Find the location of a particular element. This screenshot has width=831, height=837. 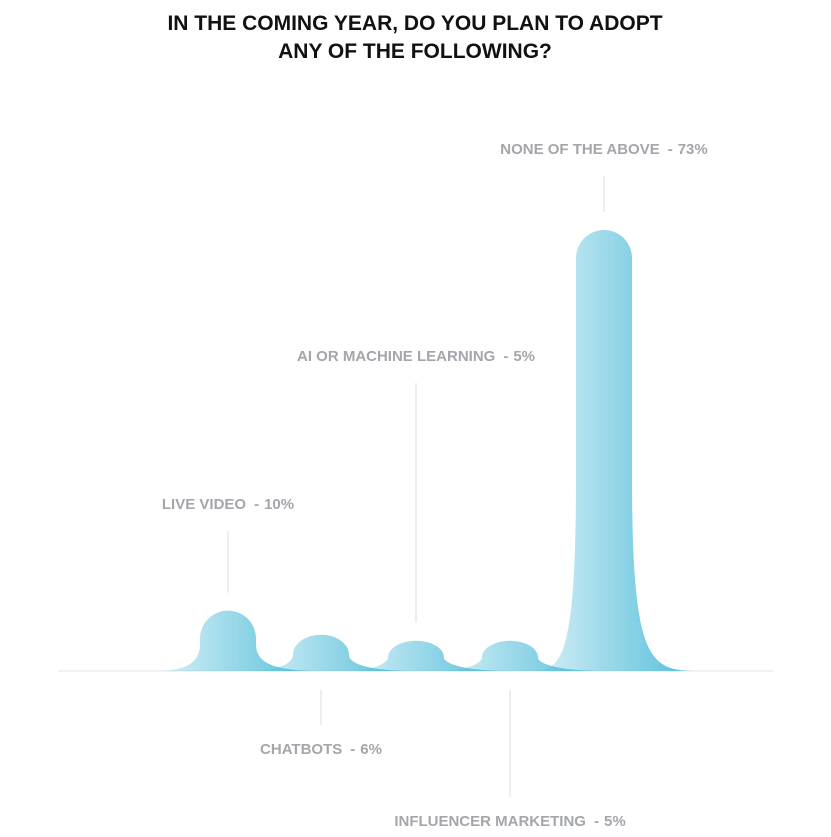

category-label: AI OR MACHINE LEARNING is located at coordinates (396, 356).